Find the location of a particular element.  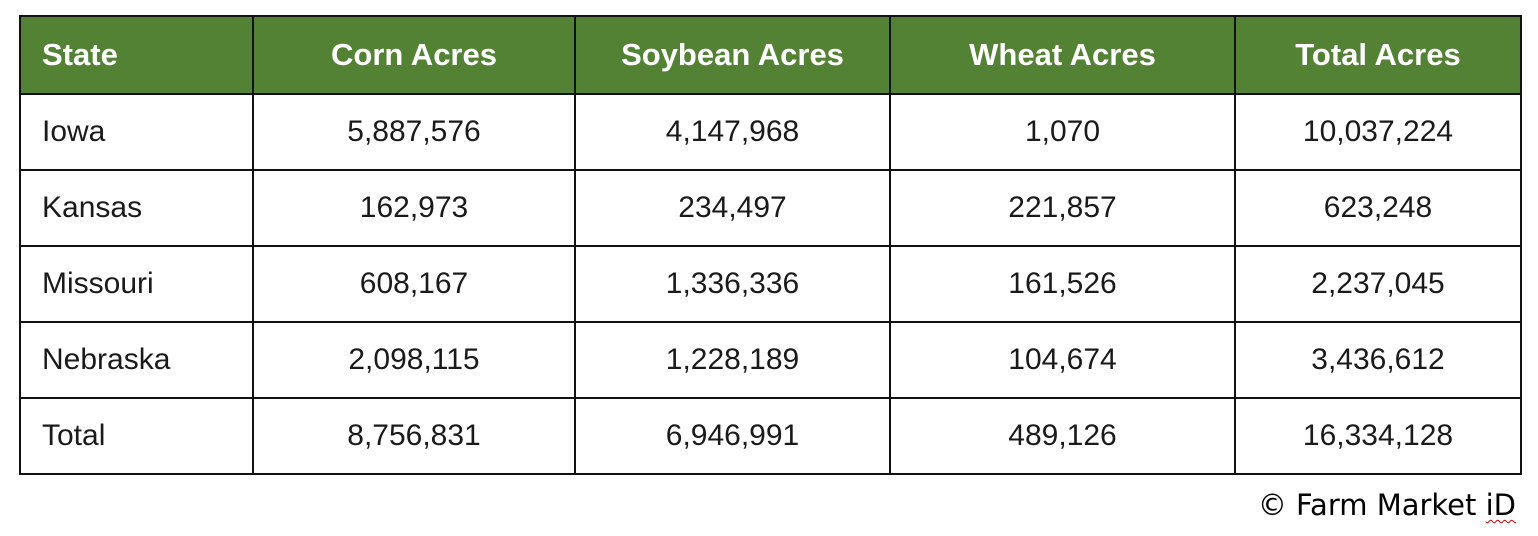

cell-state: Iowa is located at coordinates (136, 132).